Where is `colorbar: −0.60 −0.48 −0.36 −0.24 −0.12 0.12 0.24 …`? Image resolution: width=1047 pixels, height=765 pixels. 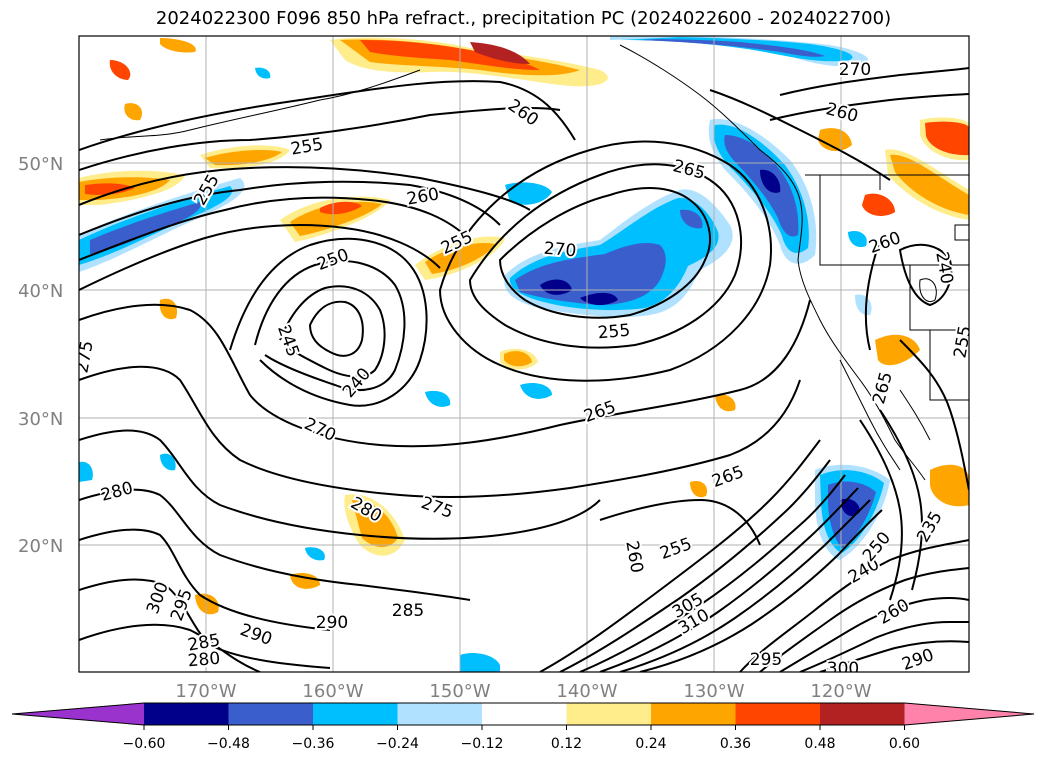
colorbar: −0.60 −0.48 −0.36 −0.24 −0.12 0.12 0.24 … is located at coordinates (523, 727).